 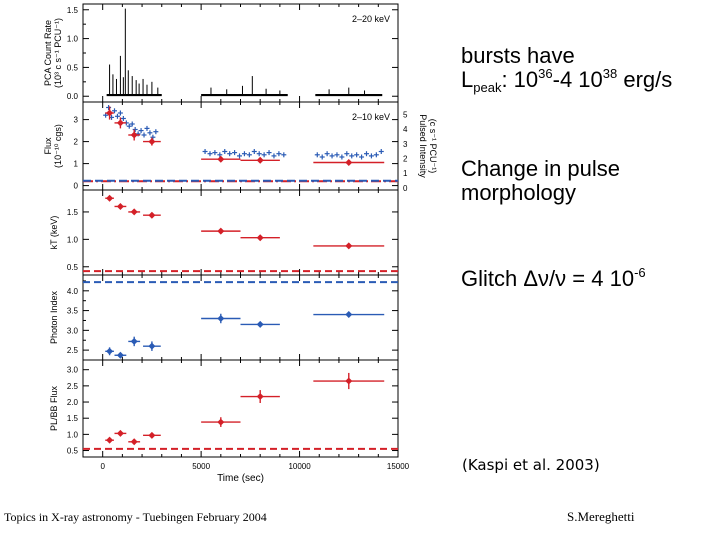 What do you see at coordinates (73, 267) in the screenshot?
I see `panel-kt-ytick-label: 0.5` at bounding box center [73, 267].